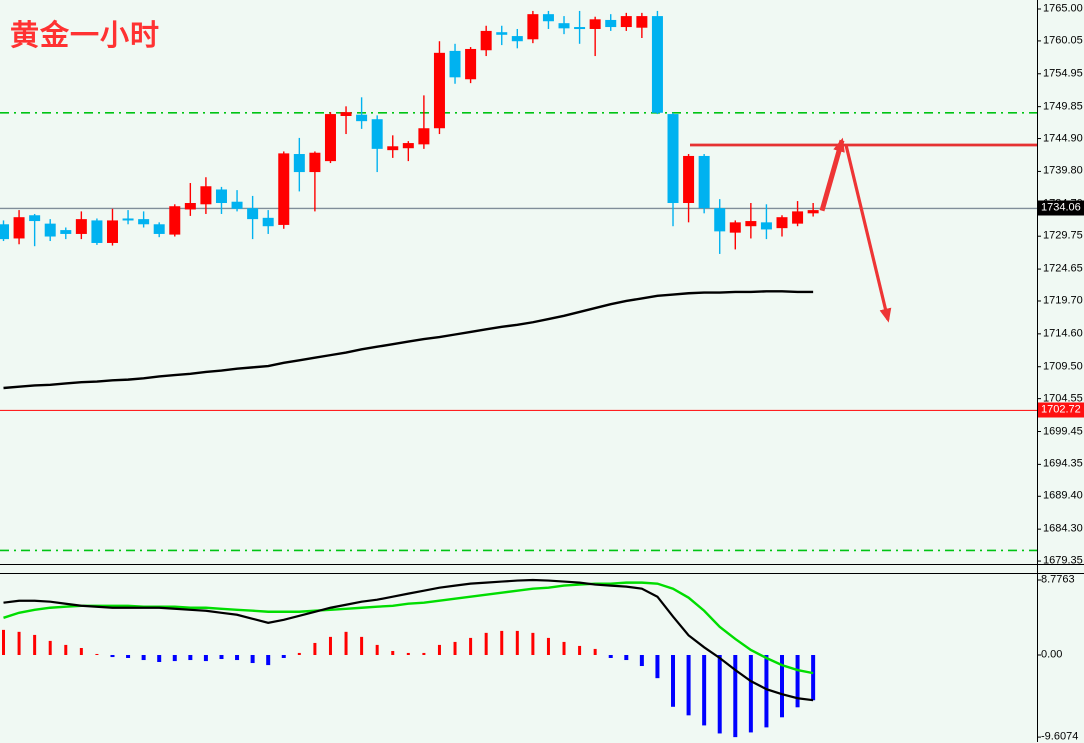  I want to click on axis-price-label: 1729.75, so click(1063, 235).